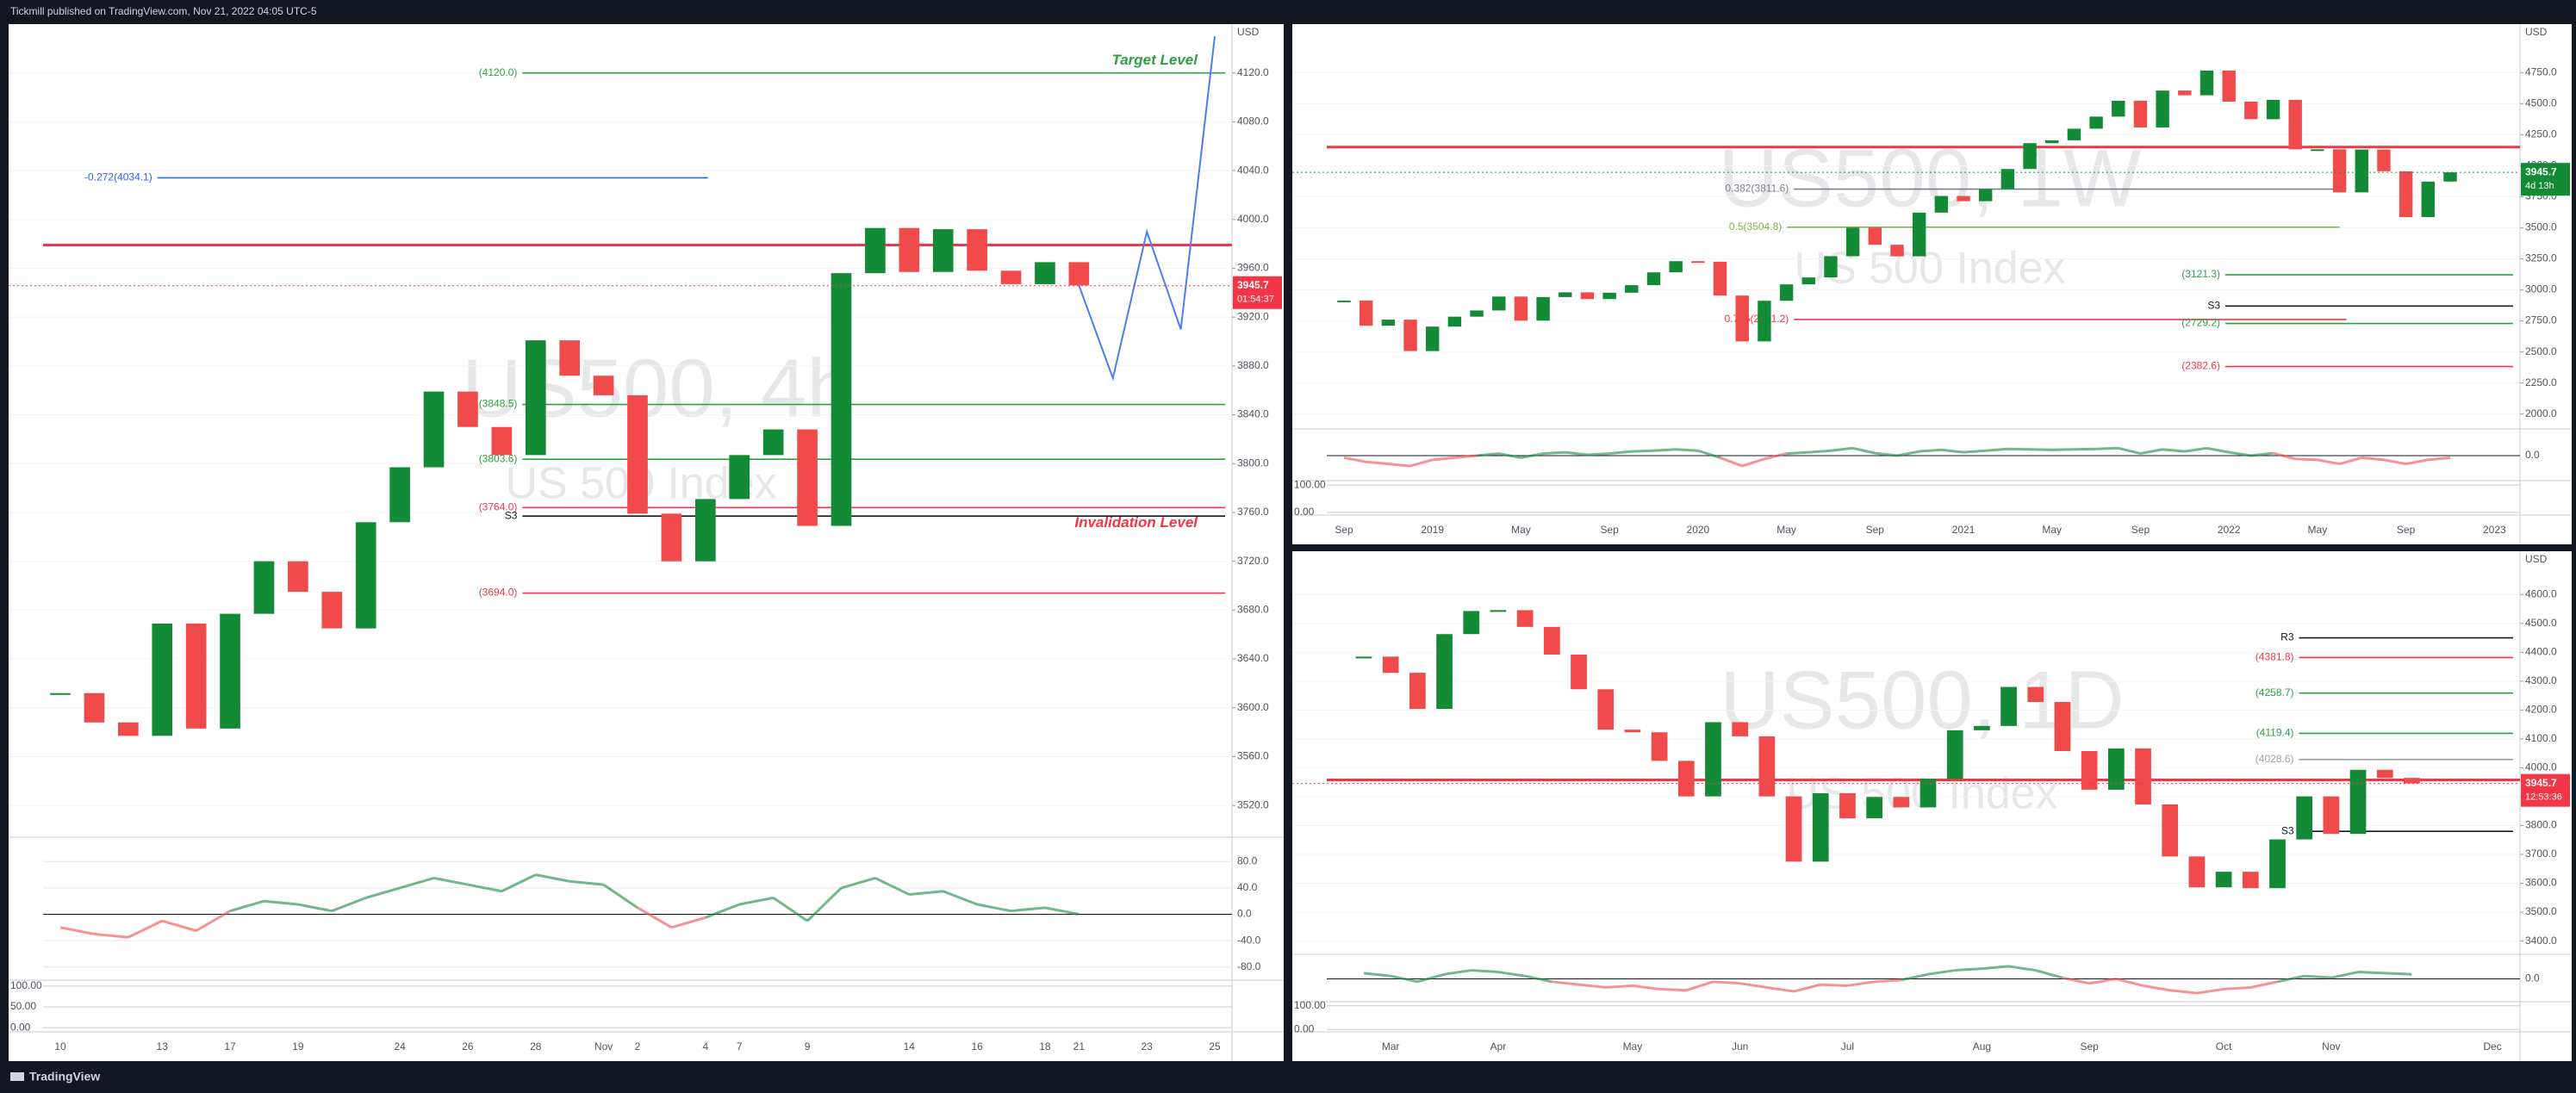 The height and width of the screenshot is (1093, 2576). Describe the element at coordinates (2275, 692) in the screenshot. I see `level-label: (4258.7)` at that location.